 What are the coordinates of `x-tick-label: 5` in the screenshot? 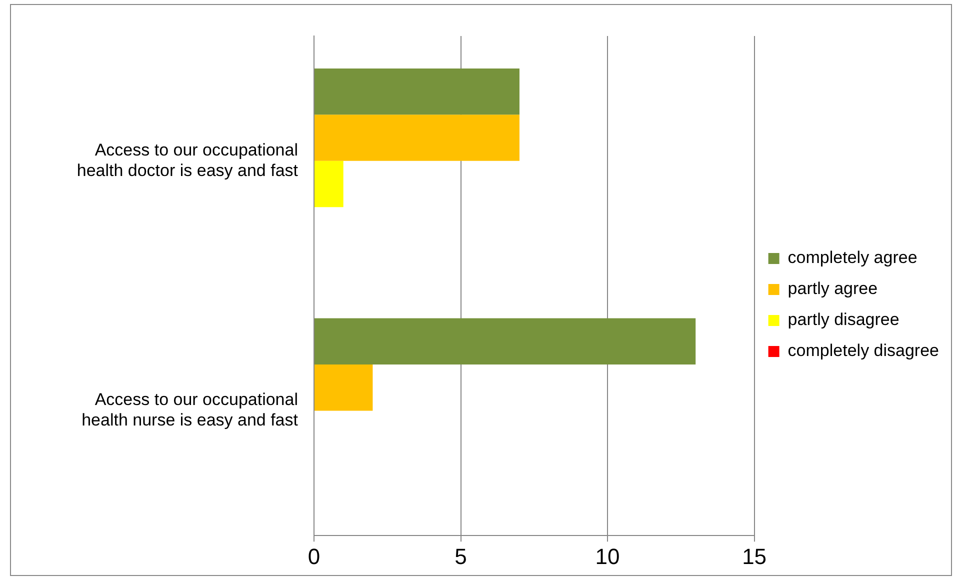 It's located at (460, 556).